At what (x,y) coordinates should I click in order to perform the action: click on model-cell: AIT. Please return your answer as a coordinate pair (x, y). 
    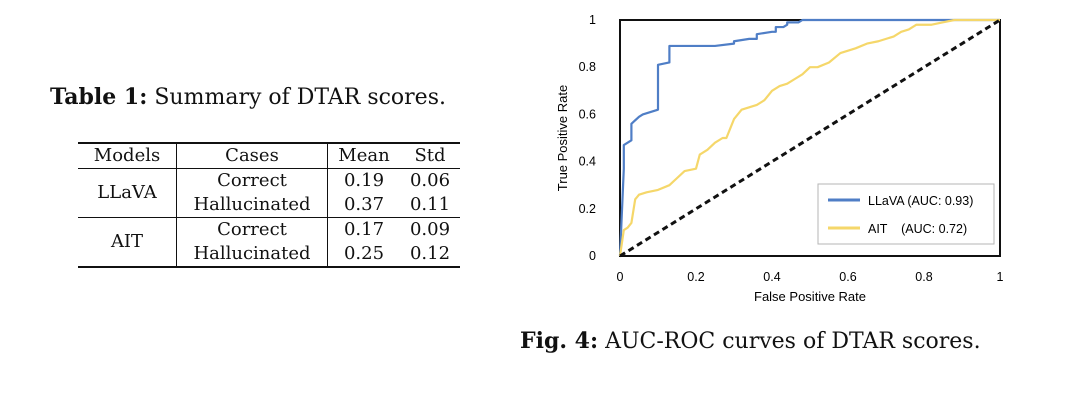
    Looking at the image, I should click on (127, 242).